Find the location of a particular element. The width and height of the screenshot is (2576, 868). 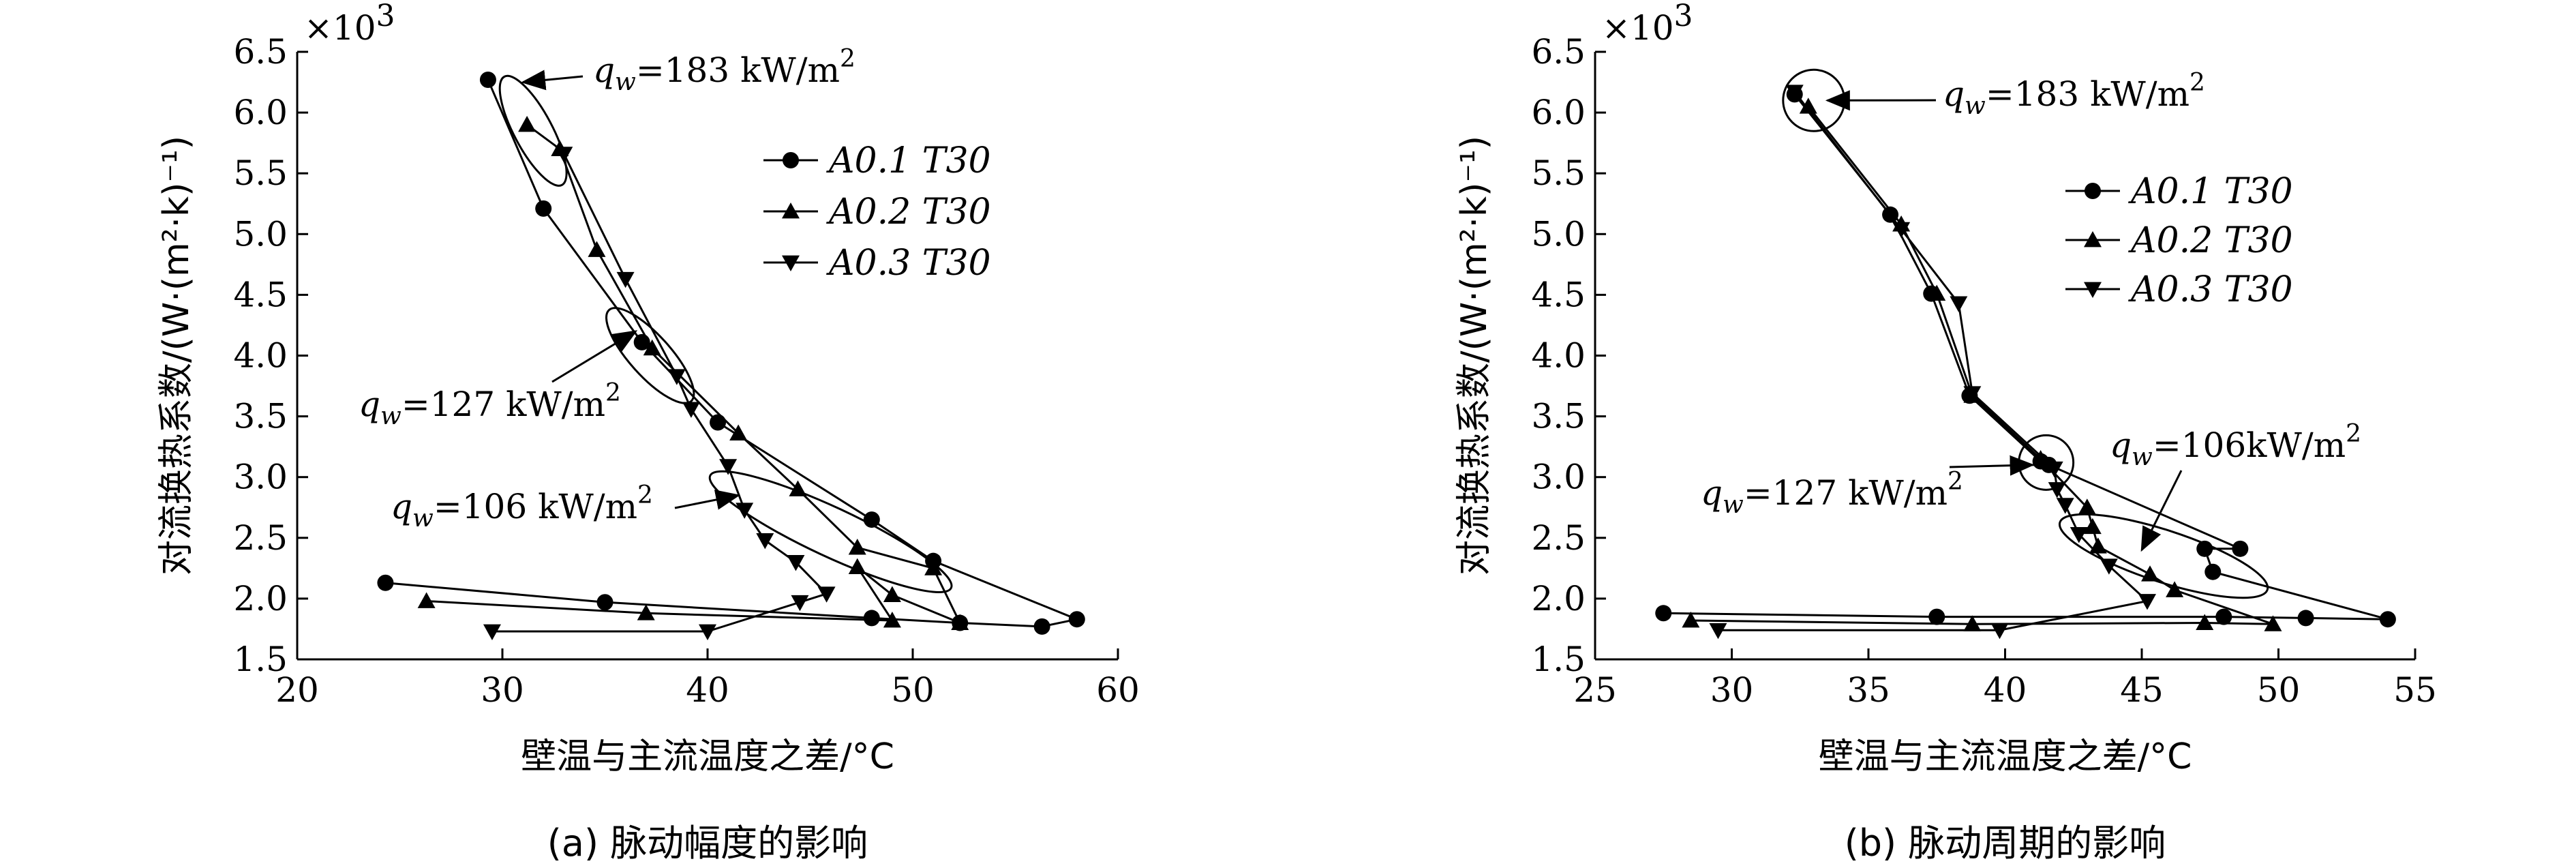

x-tick-label: 55 is located at coordinates (2415, 690).